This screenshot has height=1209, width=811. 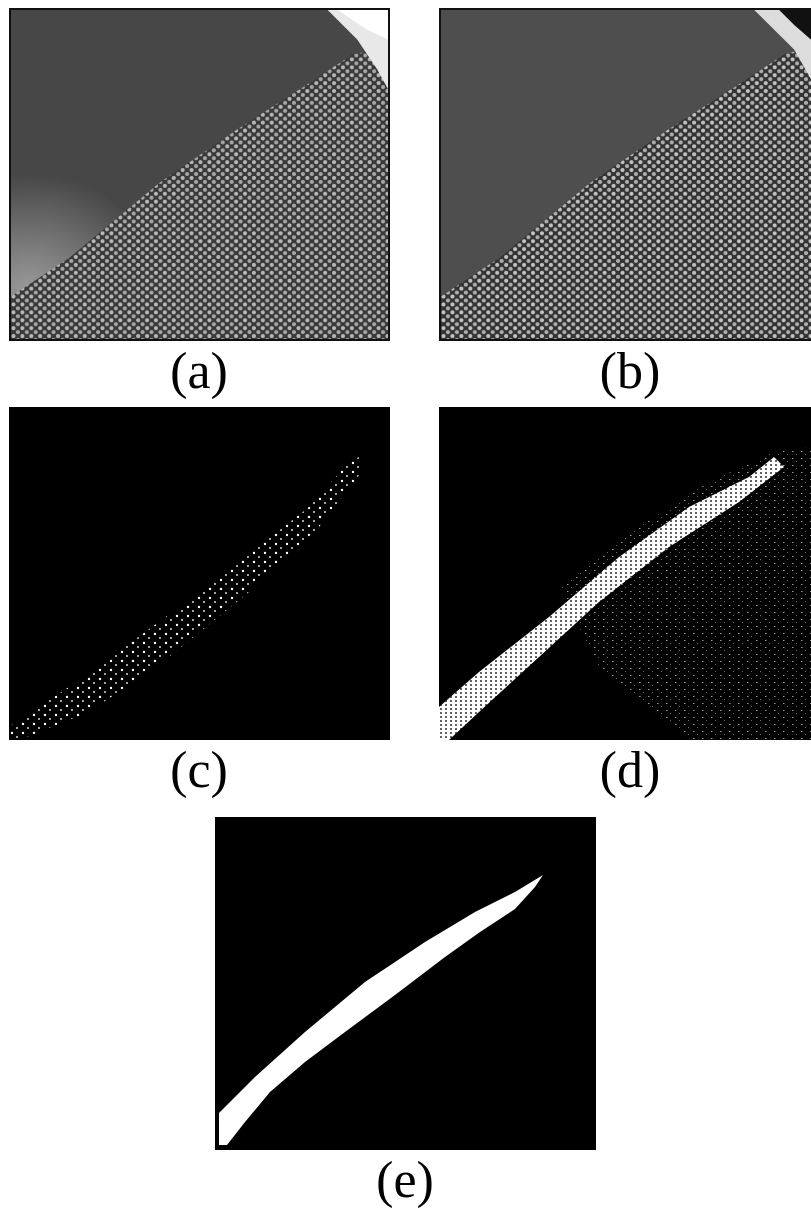 I want to click on panel-a-image, so click(x=199, y=174).